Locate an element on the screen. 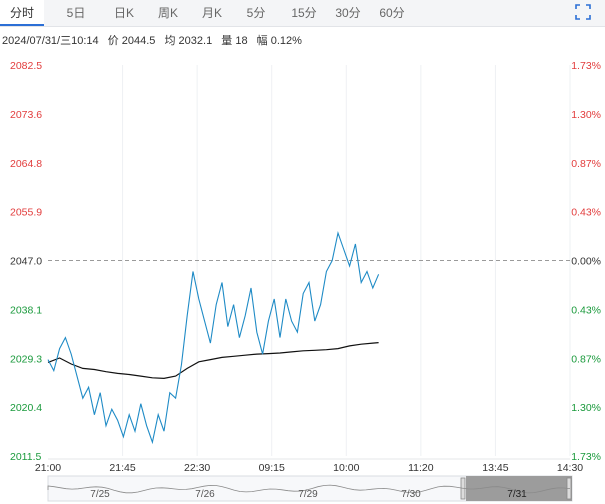  tab-60min: 60分 is located at coordinates (392, 13).